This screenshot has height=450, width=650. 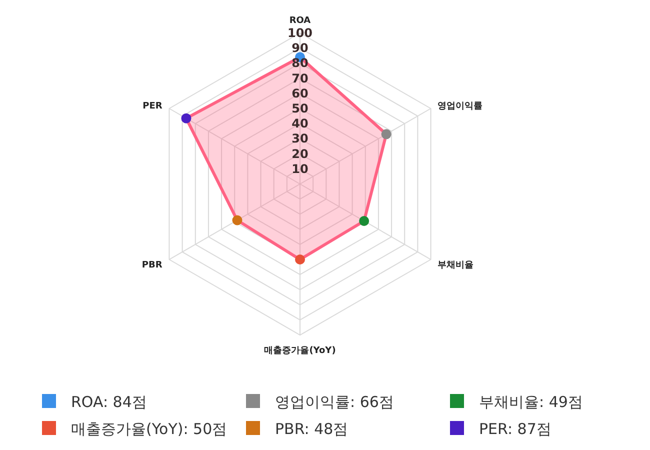 I want to click on y-tick-label: 10, so click(x=300, y=169).